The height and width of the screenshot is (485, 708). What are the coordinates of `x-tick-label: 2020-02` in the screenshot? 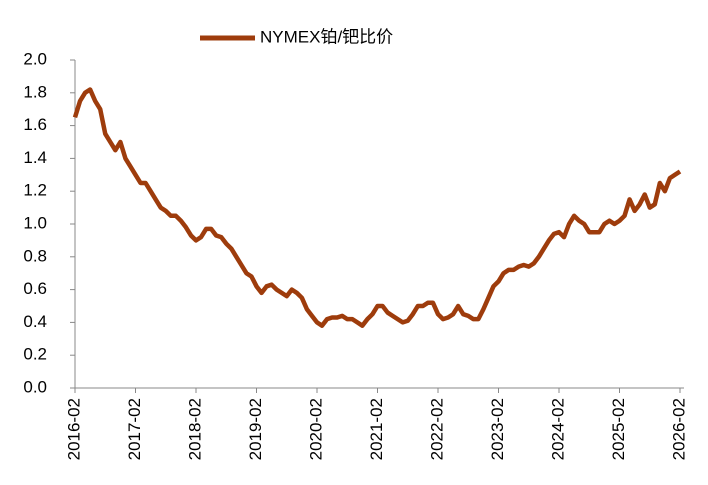 It's located at (315, 429).